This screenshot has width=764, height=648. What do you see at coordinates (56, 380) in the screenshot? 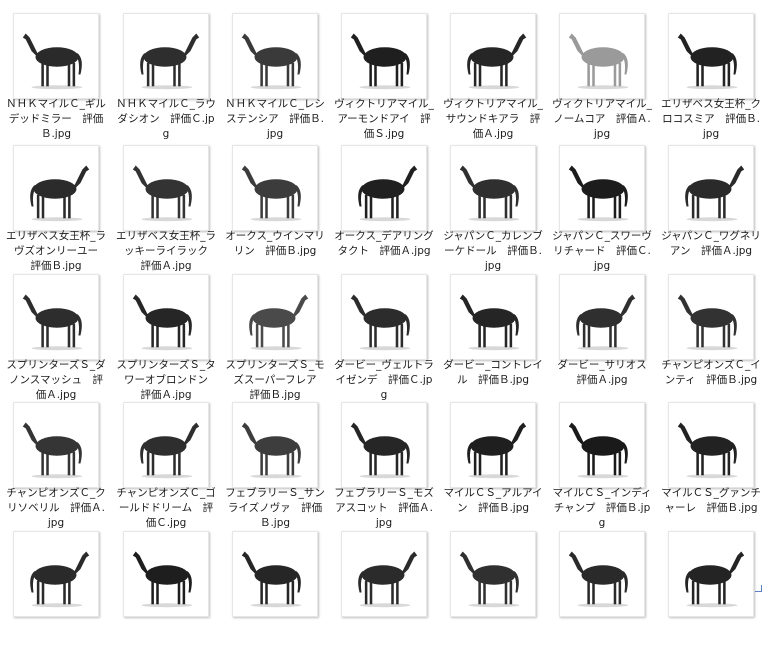
I see `file-name: スプリンターズＳ_ダノンスマッシュ 評価Ａ.jpg` at bounding box center [56, 380].